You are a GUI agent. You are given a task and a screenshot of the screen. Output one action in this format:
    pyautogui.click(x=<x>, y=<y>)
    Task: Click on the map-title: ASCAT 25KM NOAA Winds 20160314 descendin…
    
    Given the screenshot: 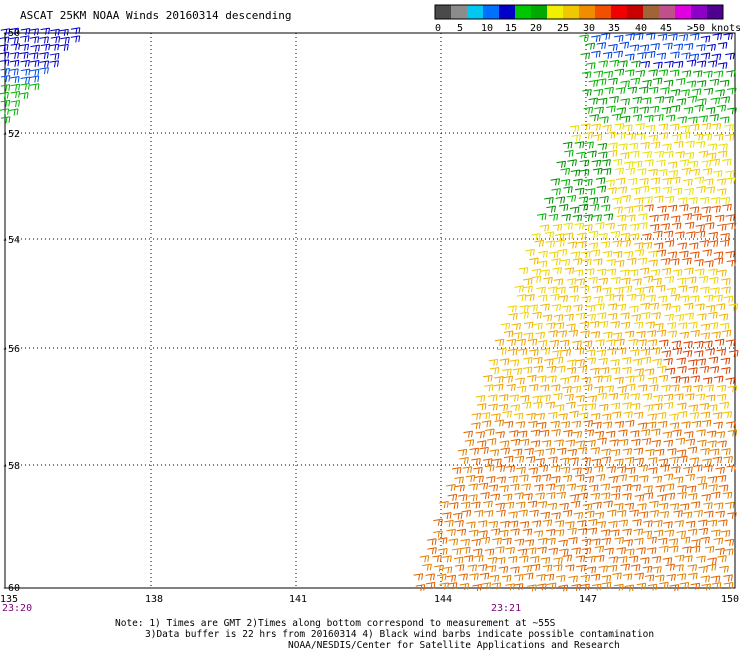 What is the action you would take?
    pyautogui.click(x=156, y=15)
    